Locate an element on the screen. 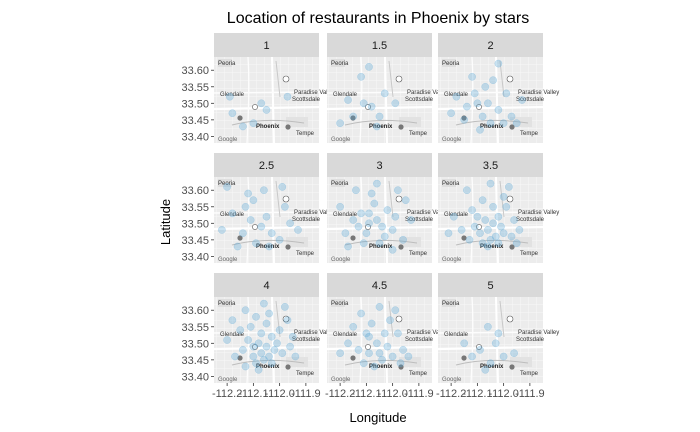 This screenshot has height=432, width=700. y-tick-label: 33.55 is located at coordinates (195, 328).